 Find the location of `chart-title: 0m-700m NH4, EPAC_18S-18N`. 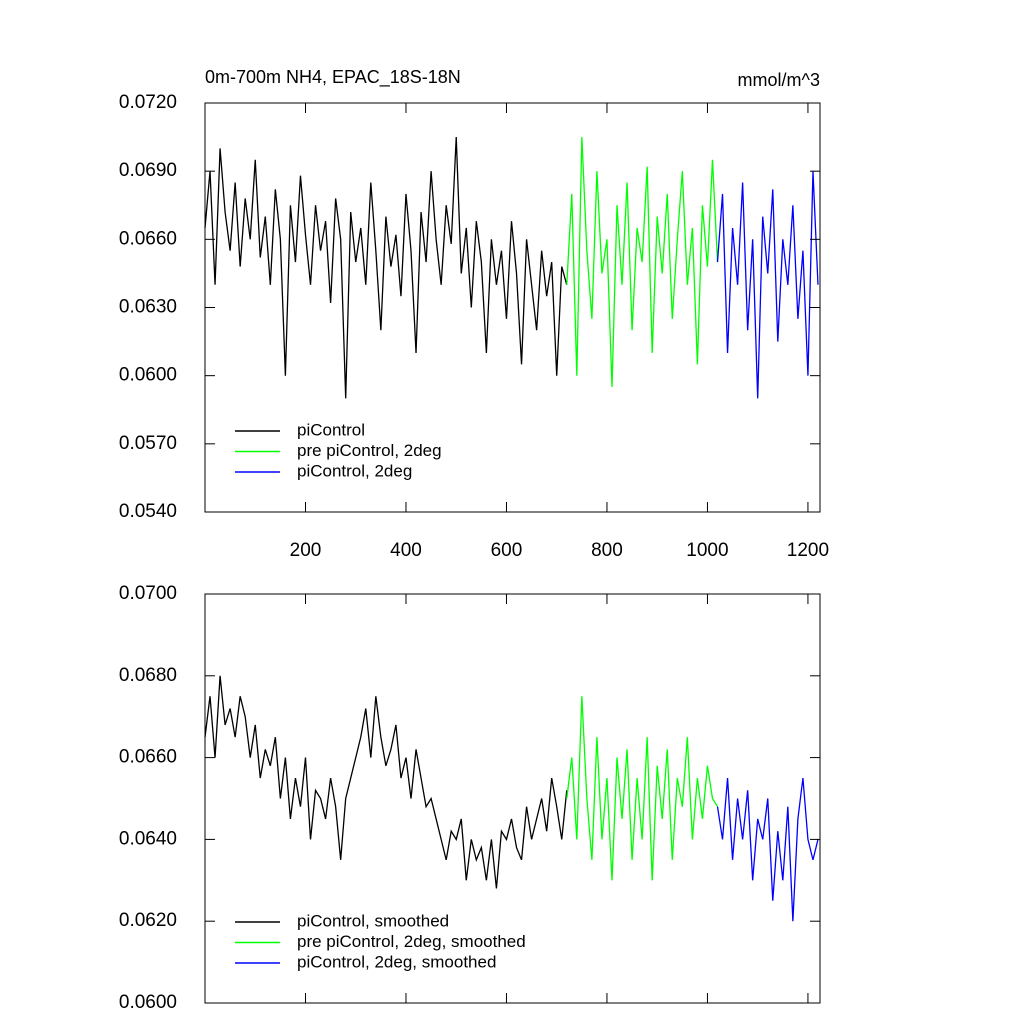

chart-title: 0m-700m NH4, EPAC_18S-18N is located at coordinates (333, 77).